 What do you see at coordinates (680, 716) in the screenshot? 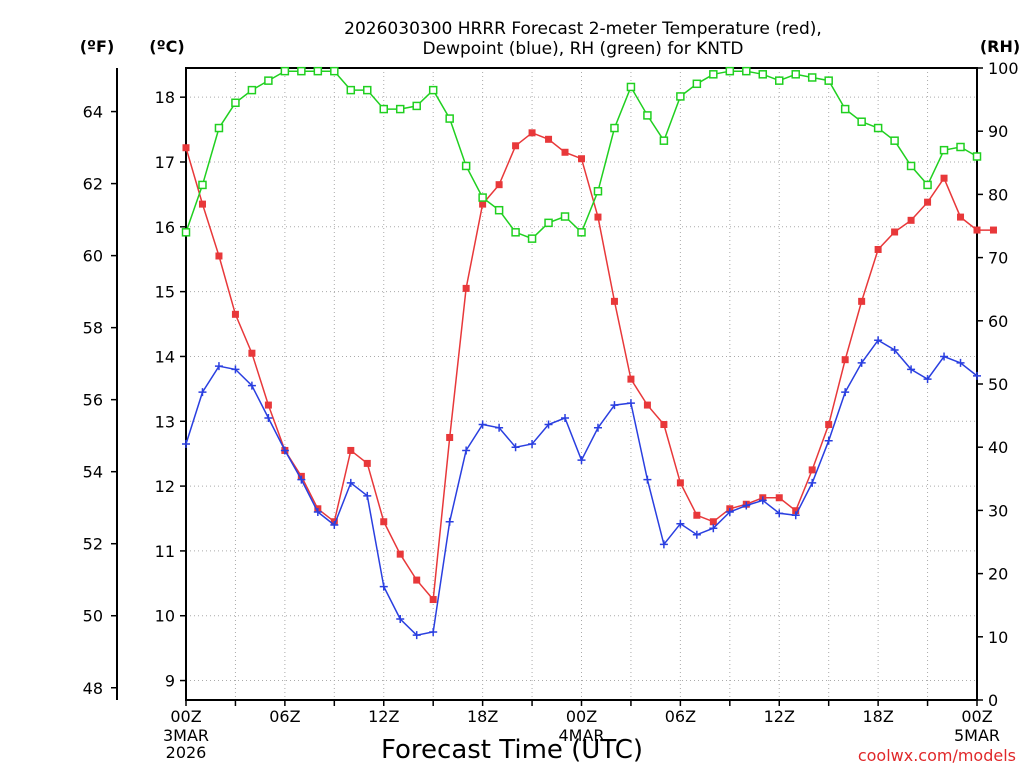
I see `x-tick-label: 06Z` at bounding box center [680, 716].